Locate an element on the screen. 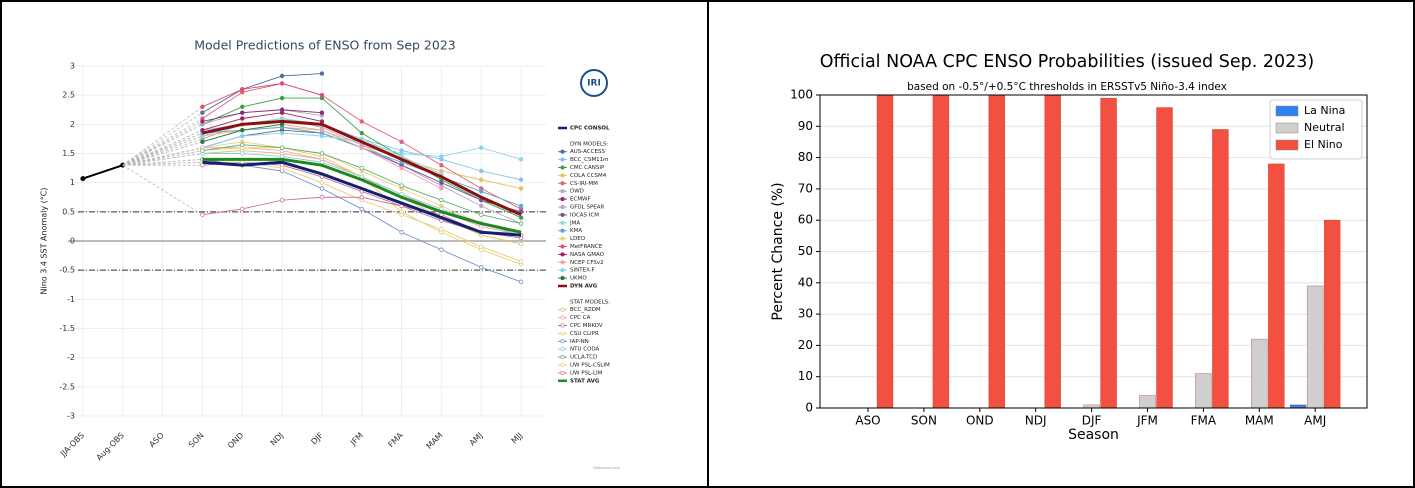 The height and width of the screenshot is (488, 1415). legend-label: CSU CLIPR is located at coordinates (584, 334).